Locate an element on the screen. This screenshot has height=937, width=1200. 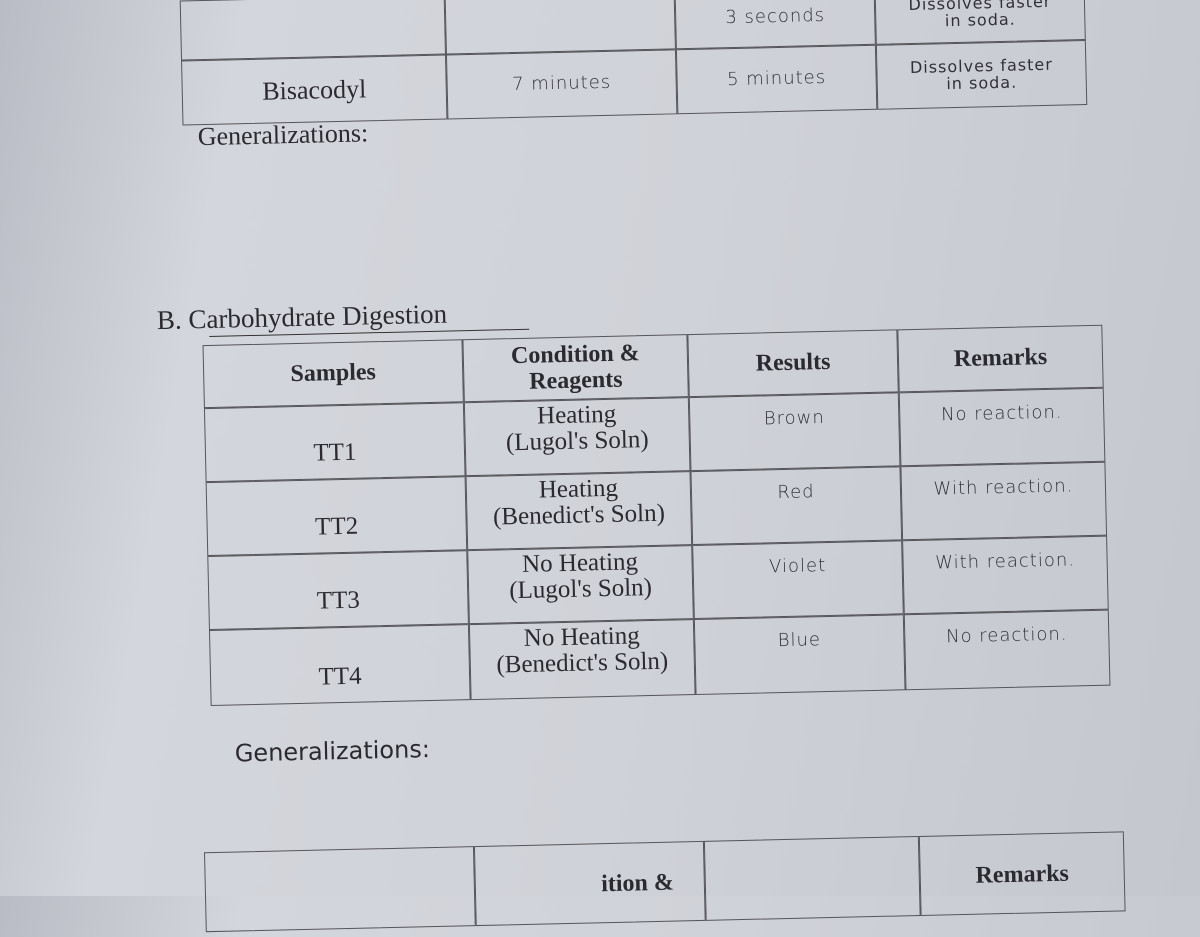
table-cell: Red is located at coordinates (796, 506).